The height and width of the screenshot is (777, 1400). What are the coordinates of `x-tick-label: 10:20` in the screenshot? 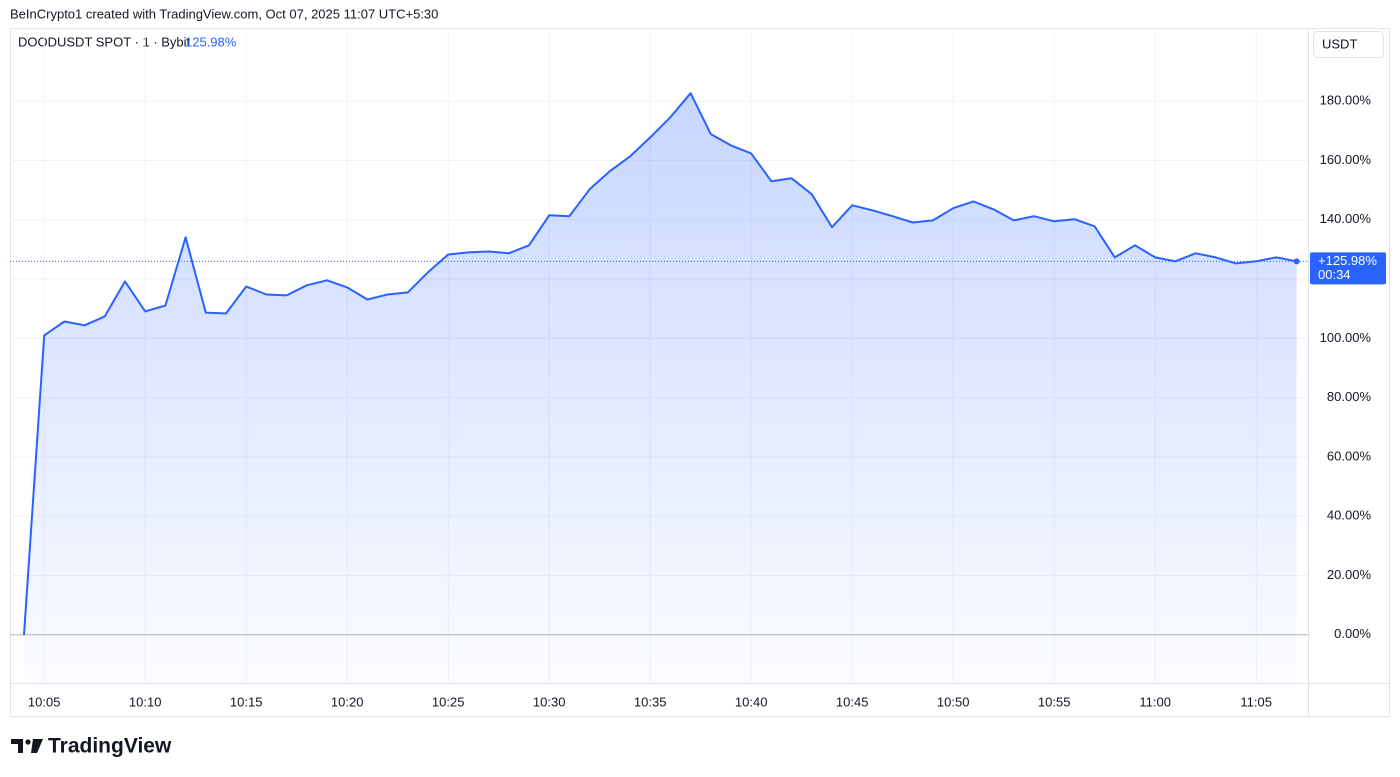 It's located at (347, 701).